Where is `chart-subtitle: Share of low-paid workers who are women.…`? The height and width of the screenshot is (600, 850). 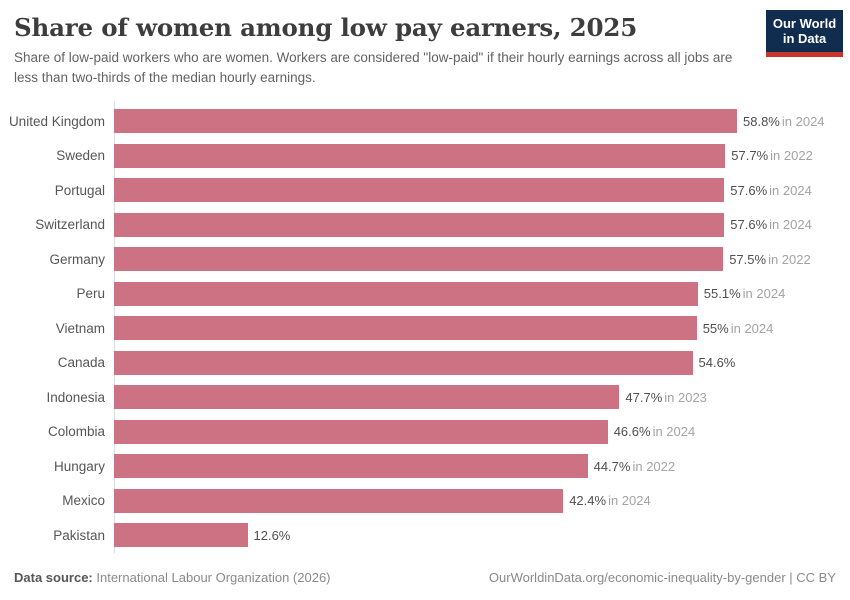 chart-subtitle: Share of low-paid workers who are women.… is located at coordinates (373, 67).